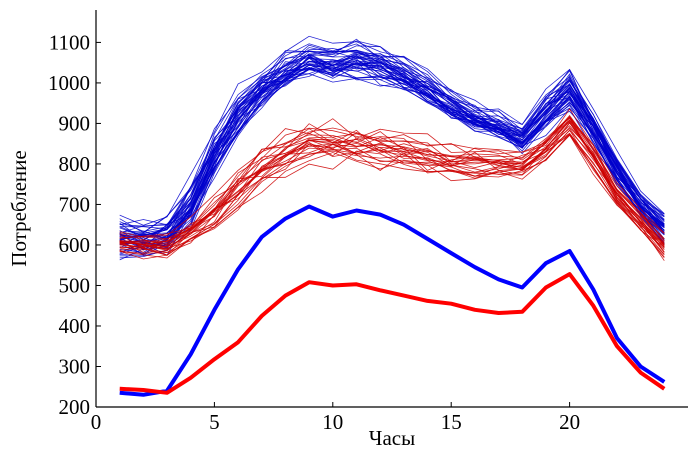  I want to click on y-tick-label: 300, so click(75, 366).